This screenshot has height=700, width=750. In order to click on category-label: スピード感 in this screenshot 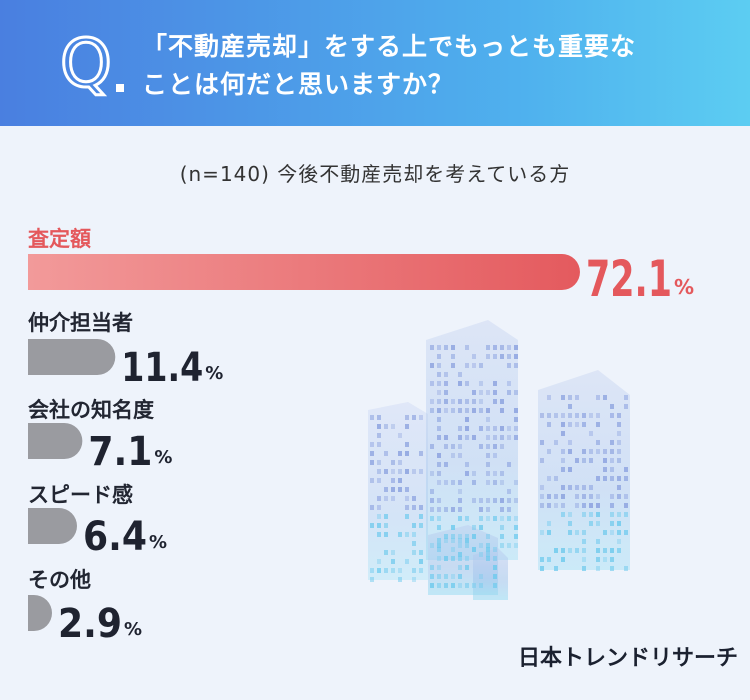, I will do `click(80, 495)`.